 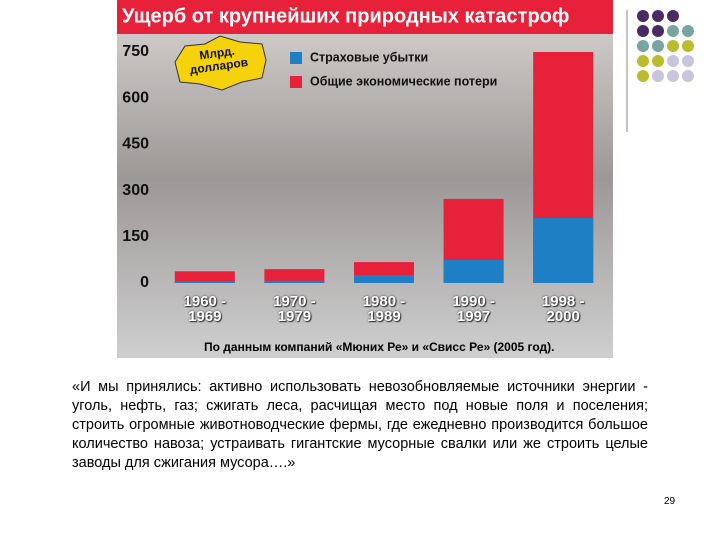 What do you see at coordinates (563, 309) in the screenshot?
I see `x-tick-label: 1998 - 2000` at bounding box center [563, 309].